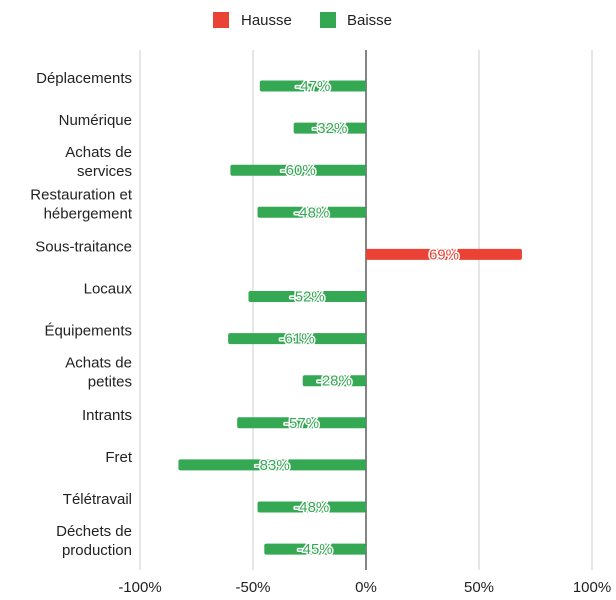 This screenshot has height=600, width=616. Describe the element at coordinates (94, 531) in the screenshot. I see `category-label: Déchets de` at that location.